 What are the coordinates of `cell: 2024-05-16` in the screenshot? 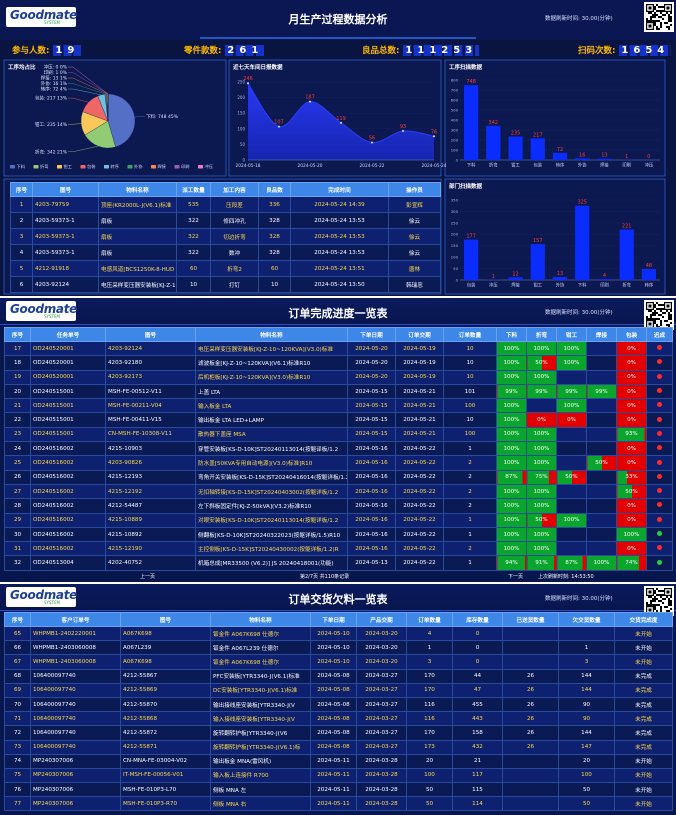 It's located at (371, 549).